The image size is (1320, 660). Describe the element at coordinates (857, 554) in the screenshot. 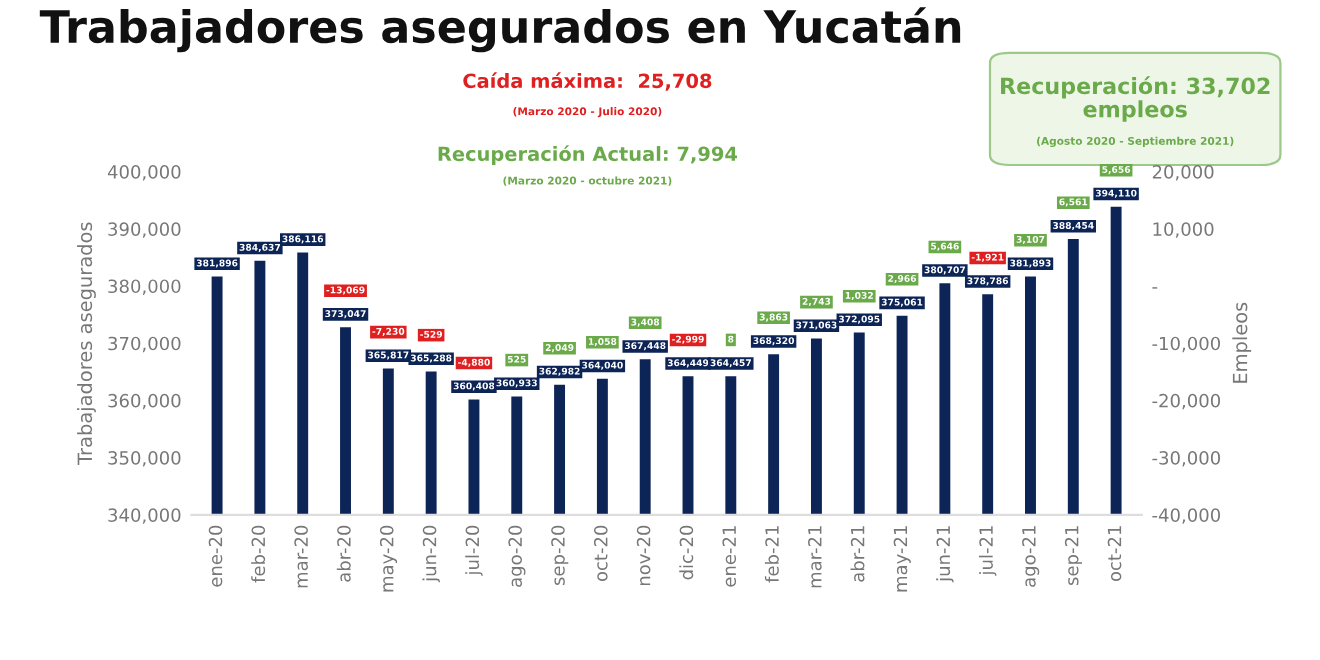

I see `x-tick-label: abr-21` at that location.